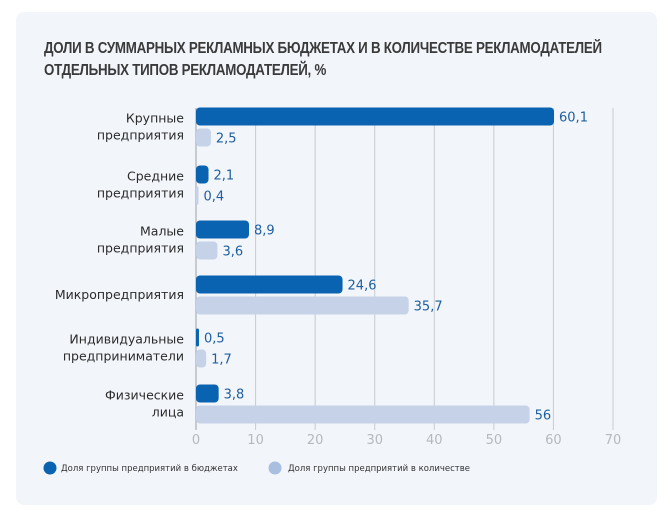  What do you see at coordinates (119, 294) in the screenshot?
I see `category-label: Микропредприятия` at bounding box center [119, 294].